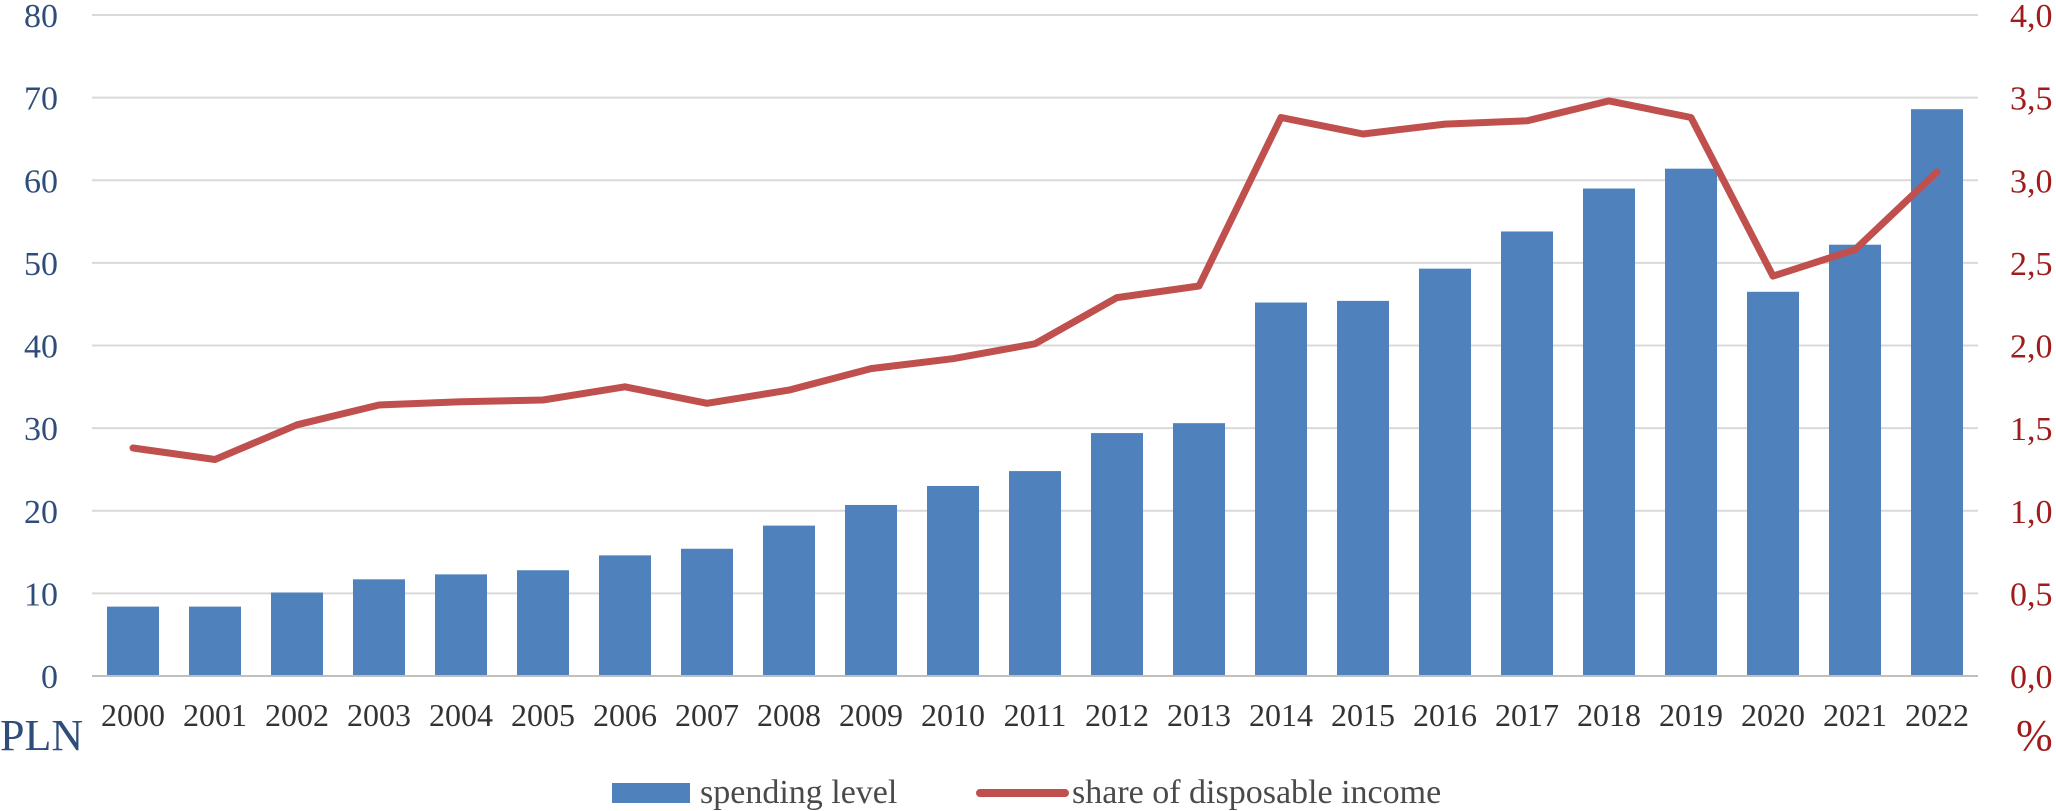 The image size is (2056, 811). I want to click on x-axis-tick-label: 2007, so click(707, 715).